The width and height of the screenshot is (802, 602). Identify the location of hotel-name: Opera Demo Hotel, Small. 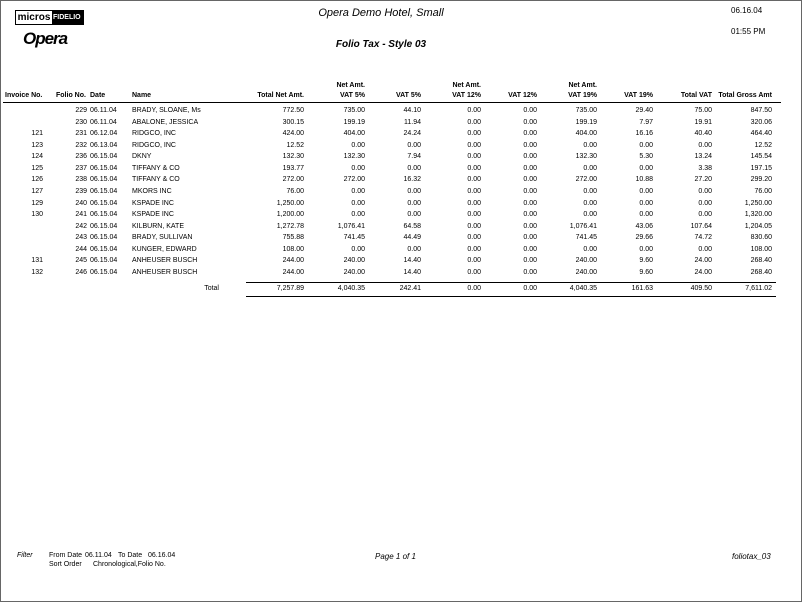
(381, 13).